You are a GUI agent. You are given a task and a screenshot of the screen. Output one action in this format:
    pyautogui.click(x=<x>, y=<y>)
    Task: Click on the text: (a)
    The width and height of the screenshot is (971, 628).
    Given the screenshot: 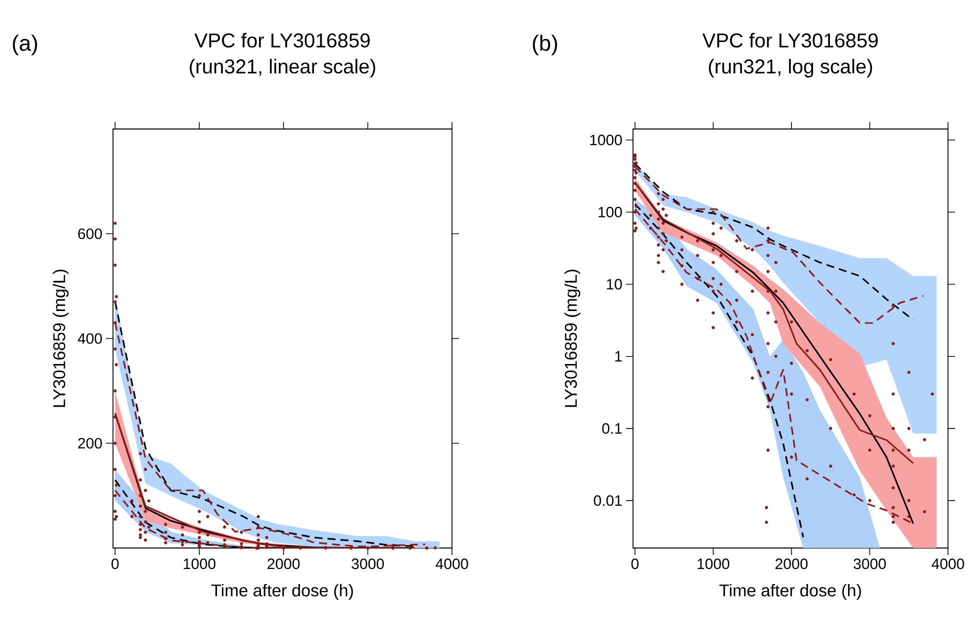 What is the action you would take?
    pyautogui.click(x=25, y=45)
    